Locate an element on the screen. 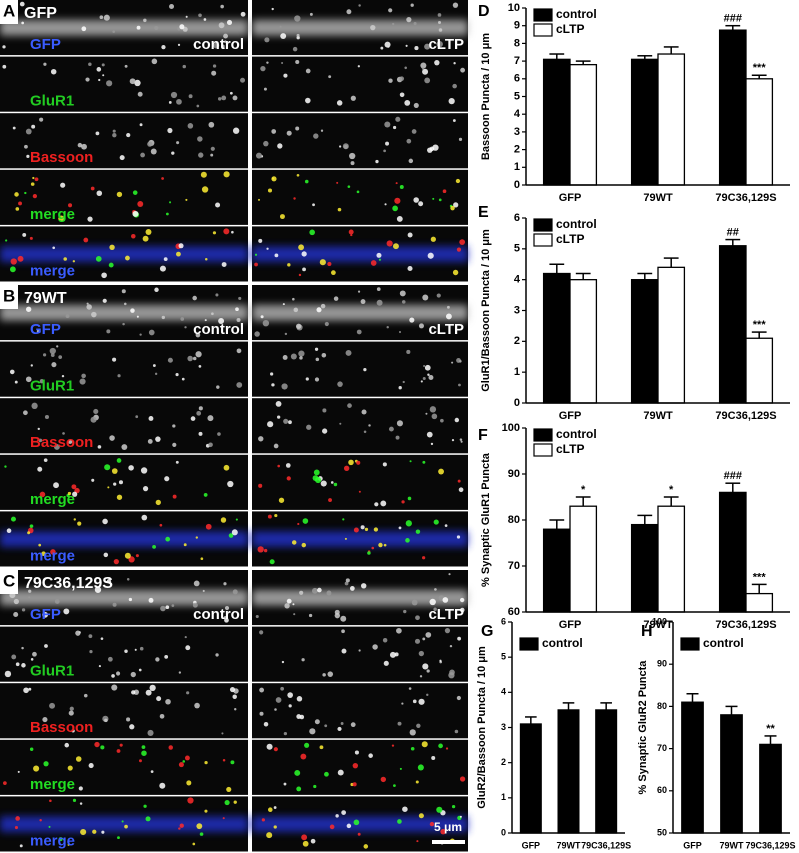  condition-label: cLTP is located at coordinates (446, 614).